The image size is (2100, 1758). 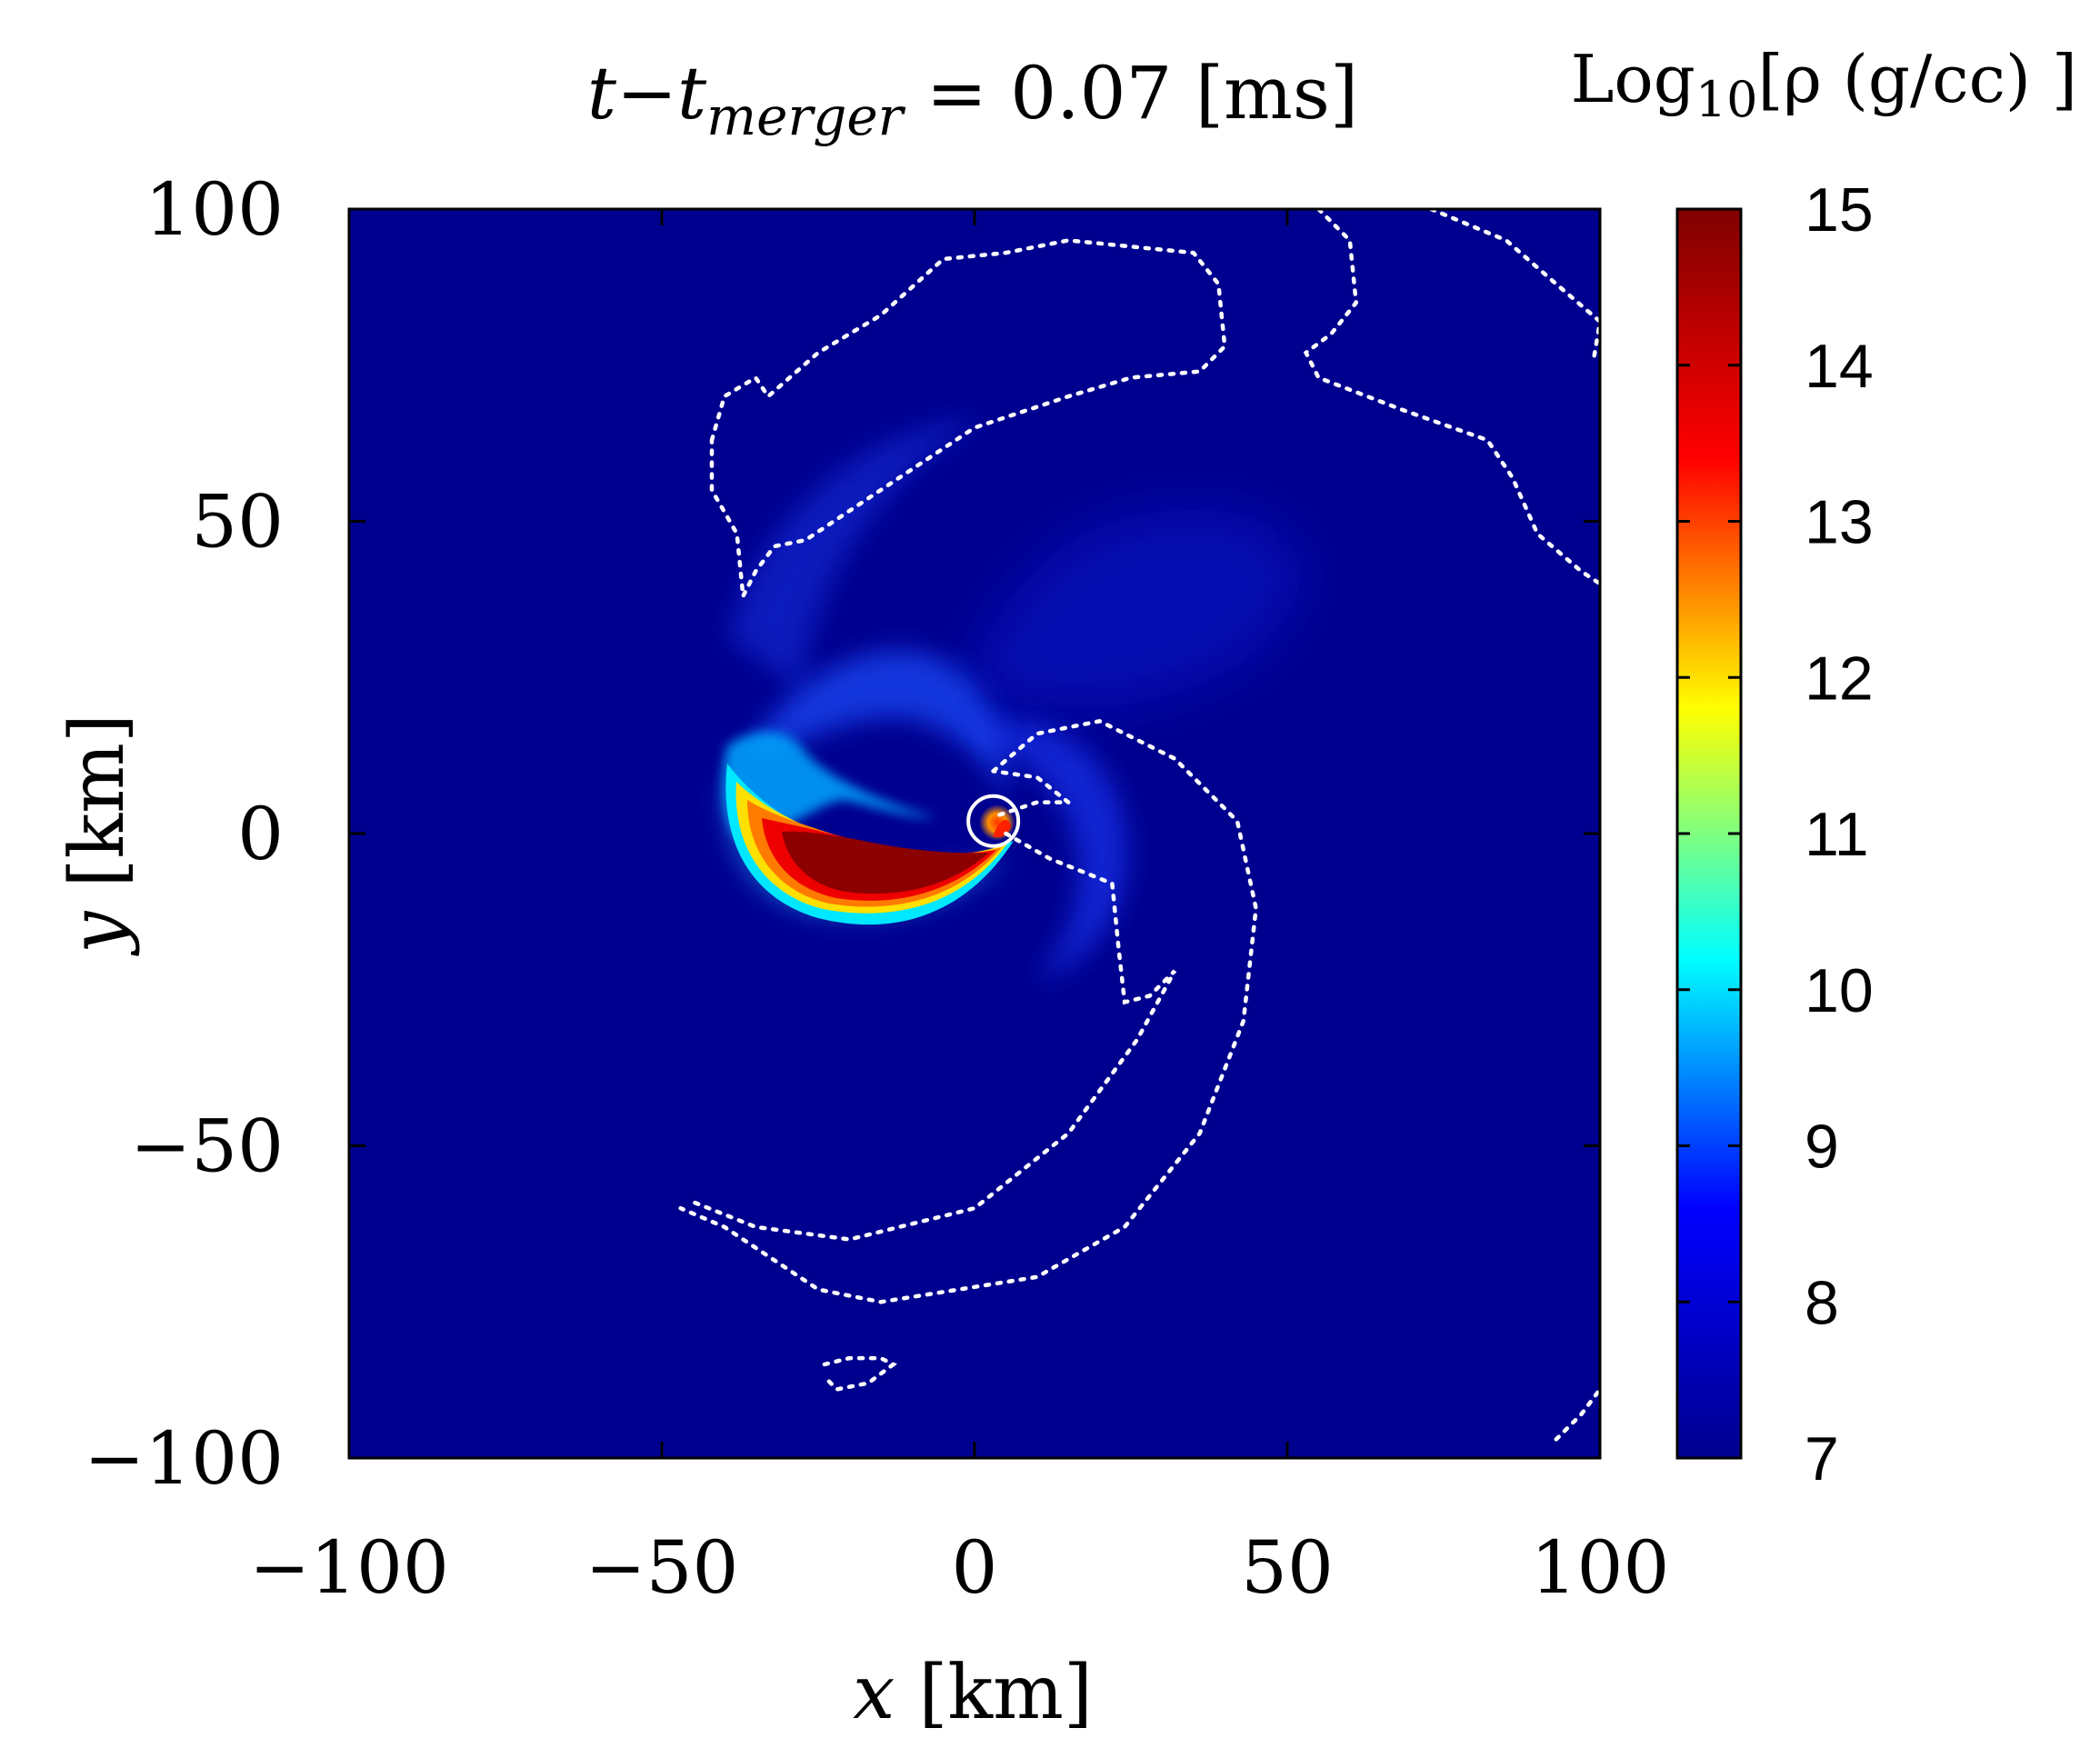 I want to click on colorbar-ticks: 7 8 9 10 11 12 13 14 15, so click(x=1775, y=834).